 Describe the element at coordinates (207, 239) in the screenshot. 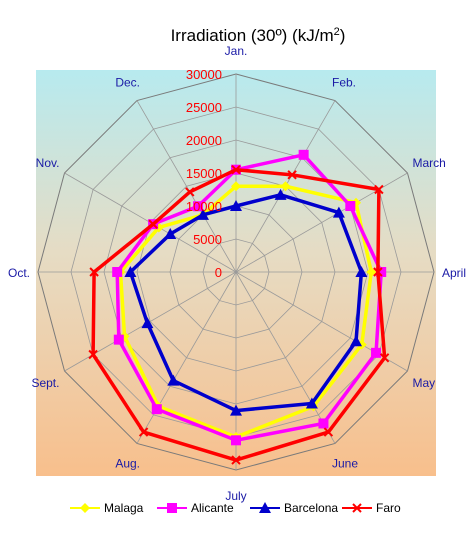

I see `radial-tick-label: 5000` at that location.